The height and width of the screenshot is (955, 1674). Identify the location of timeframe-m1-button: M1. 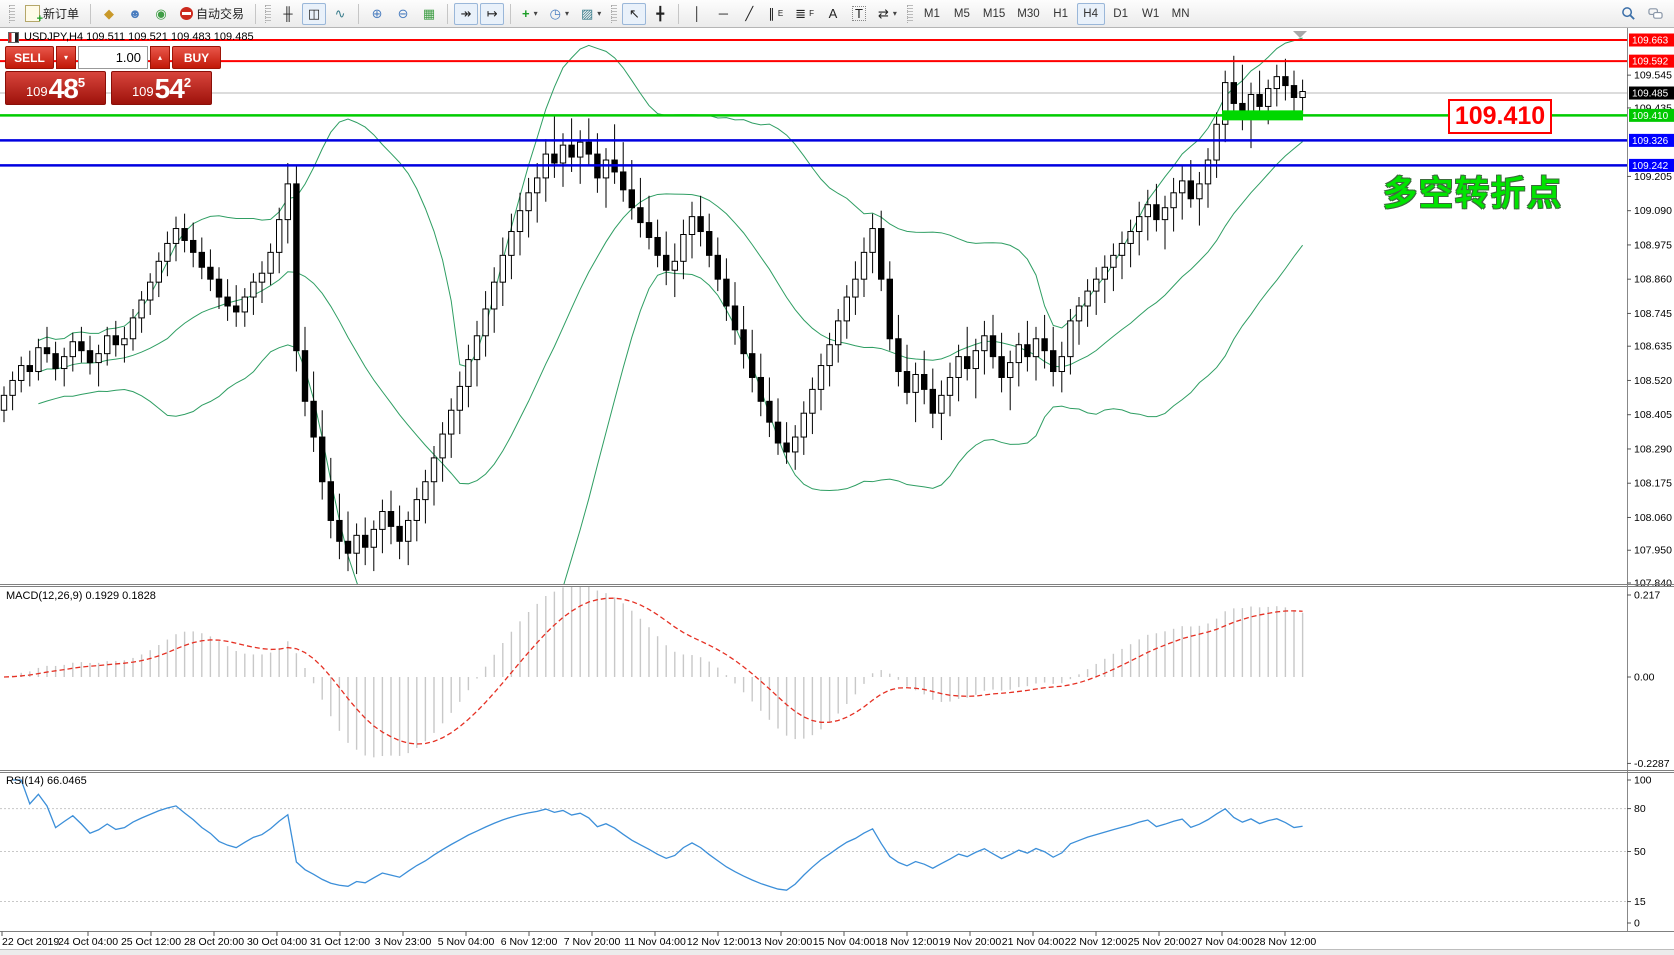
(932, 14).